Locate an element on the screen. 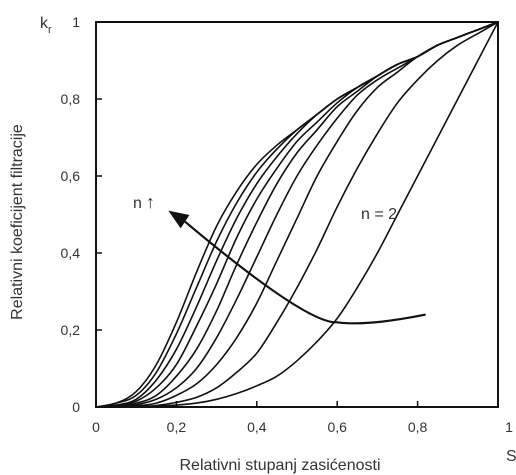 This screenshot has height=475, width=516. trend-arrow is located at coordinates (305, 272).